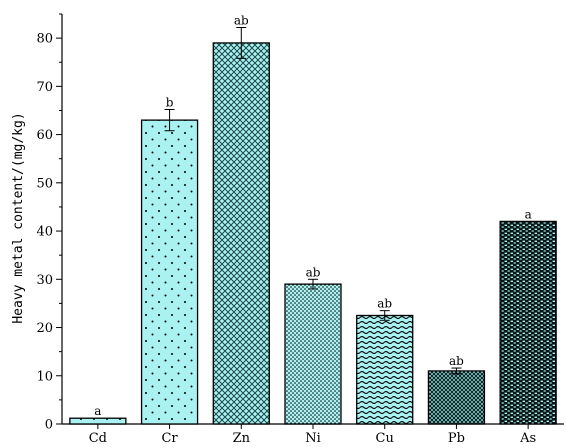  What do you see at coordinates (527, 438) in the screenshot?
I see `x-tick-label: As` at bounding box center [527, 438].